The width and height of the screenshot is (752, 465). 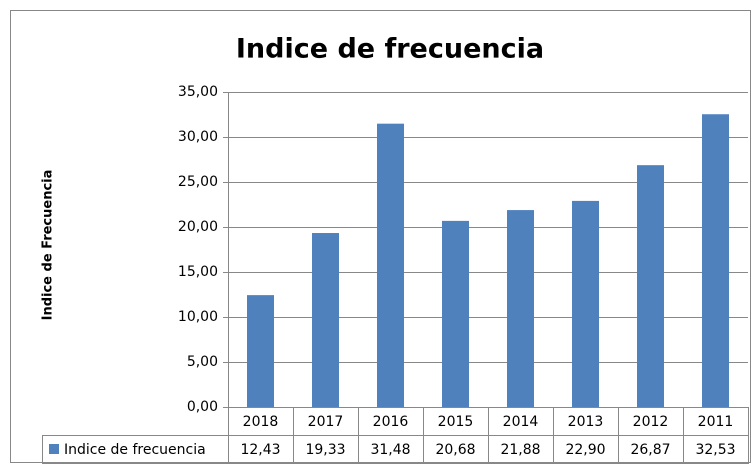 What do you see at coordinates (198, 272) in the screenshot?
I see `y-tick-label: 15,00` at bounding box center [198, 272].